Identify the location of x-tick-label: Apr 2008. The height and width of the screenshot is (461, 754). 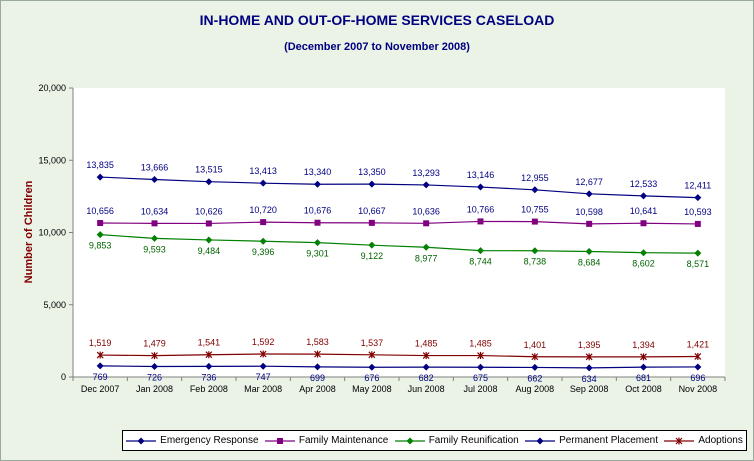
(317, 389).